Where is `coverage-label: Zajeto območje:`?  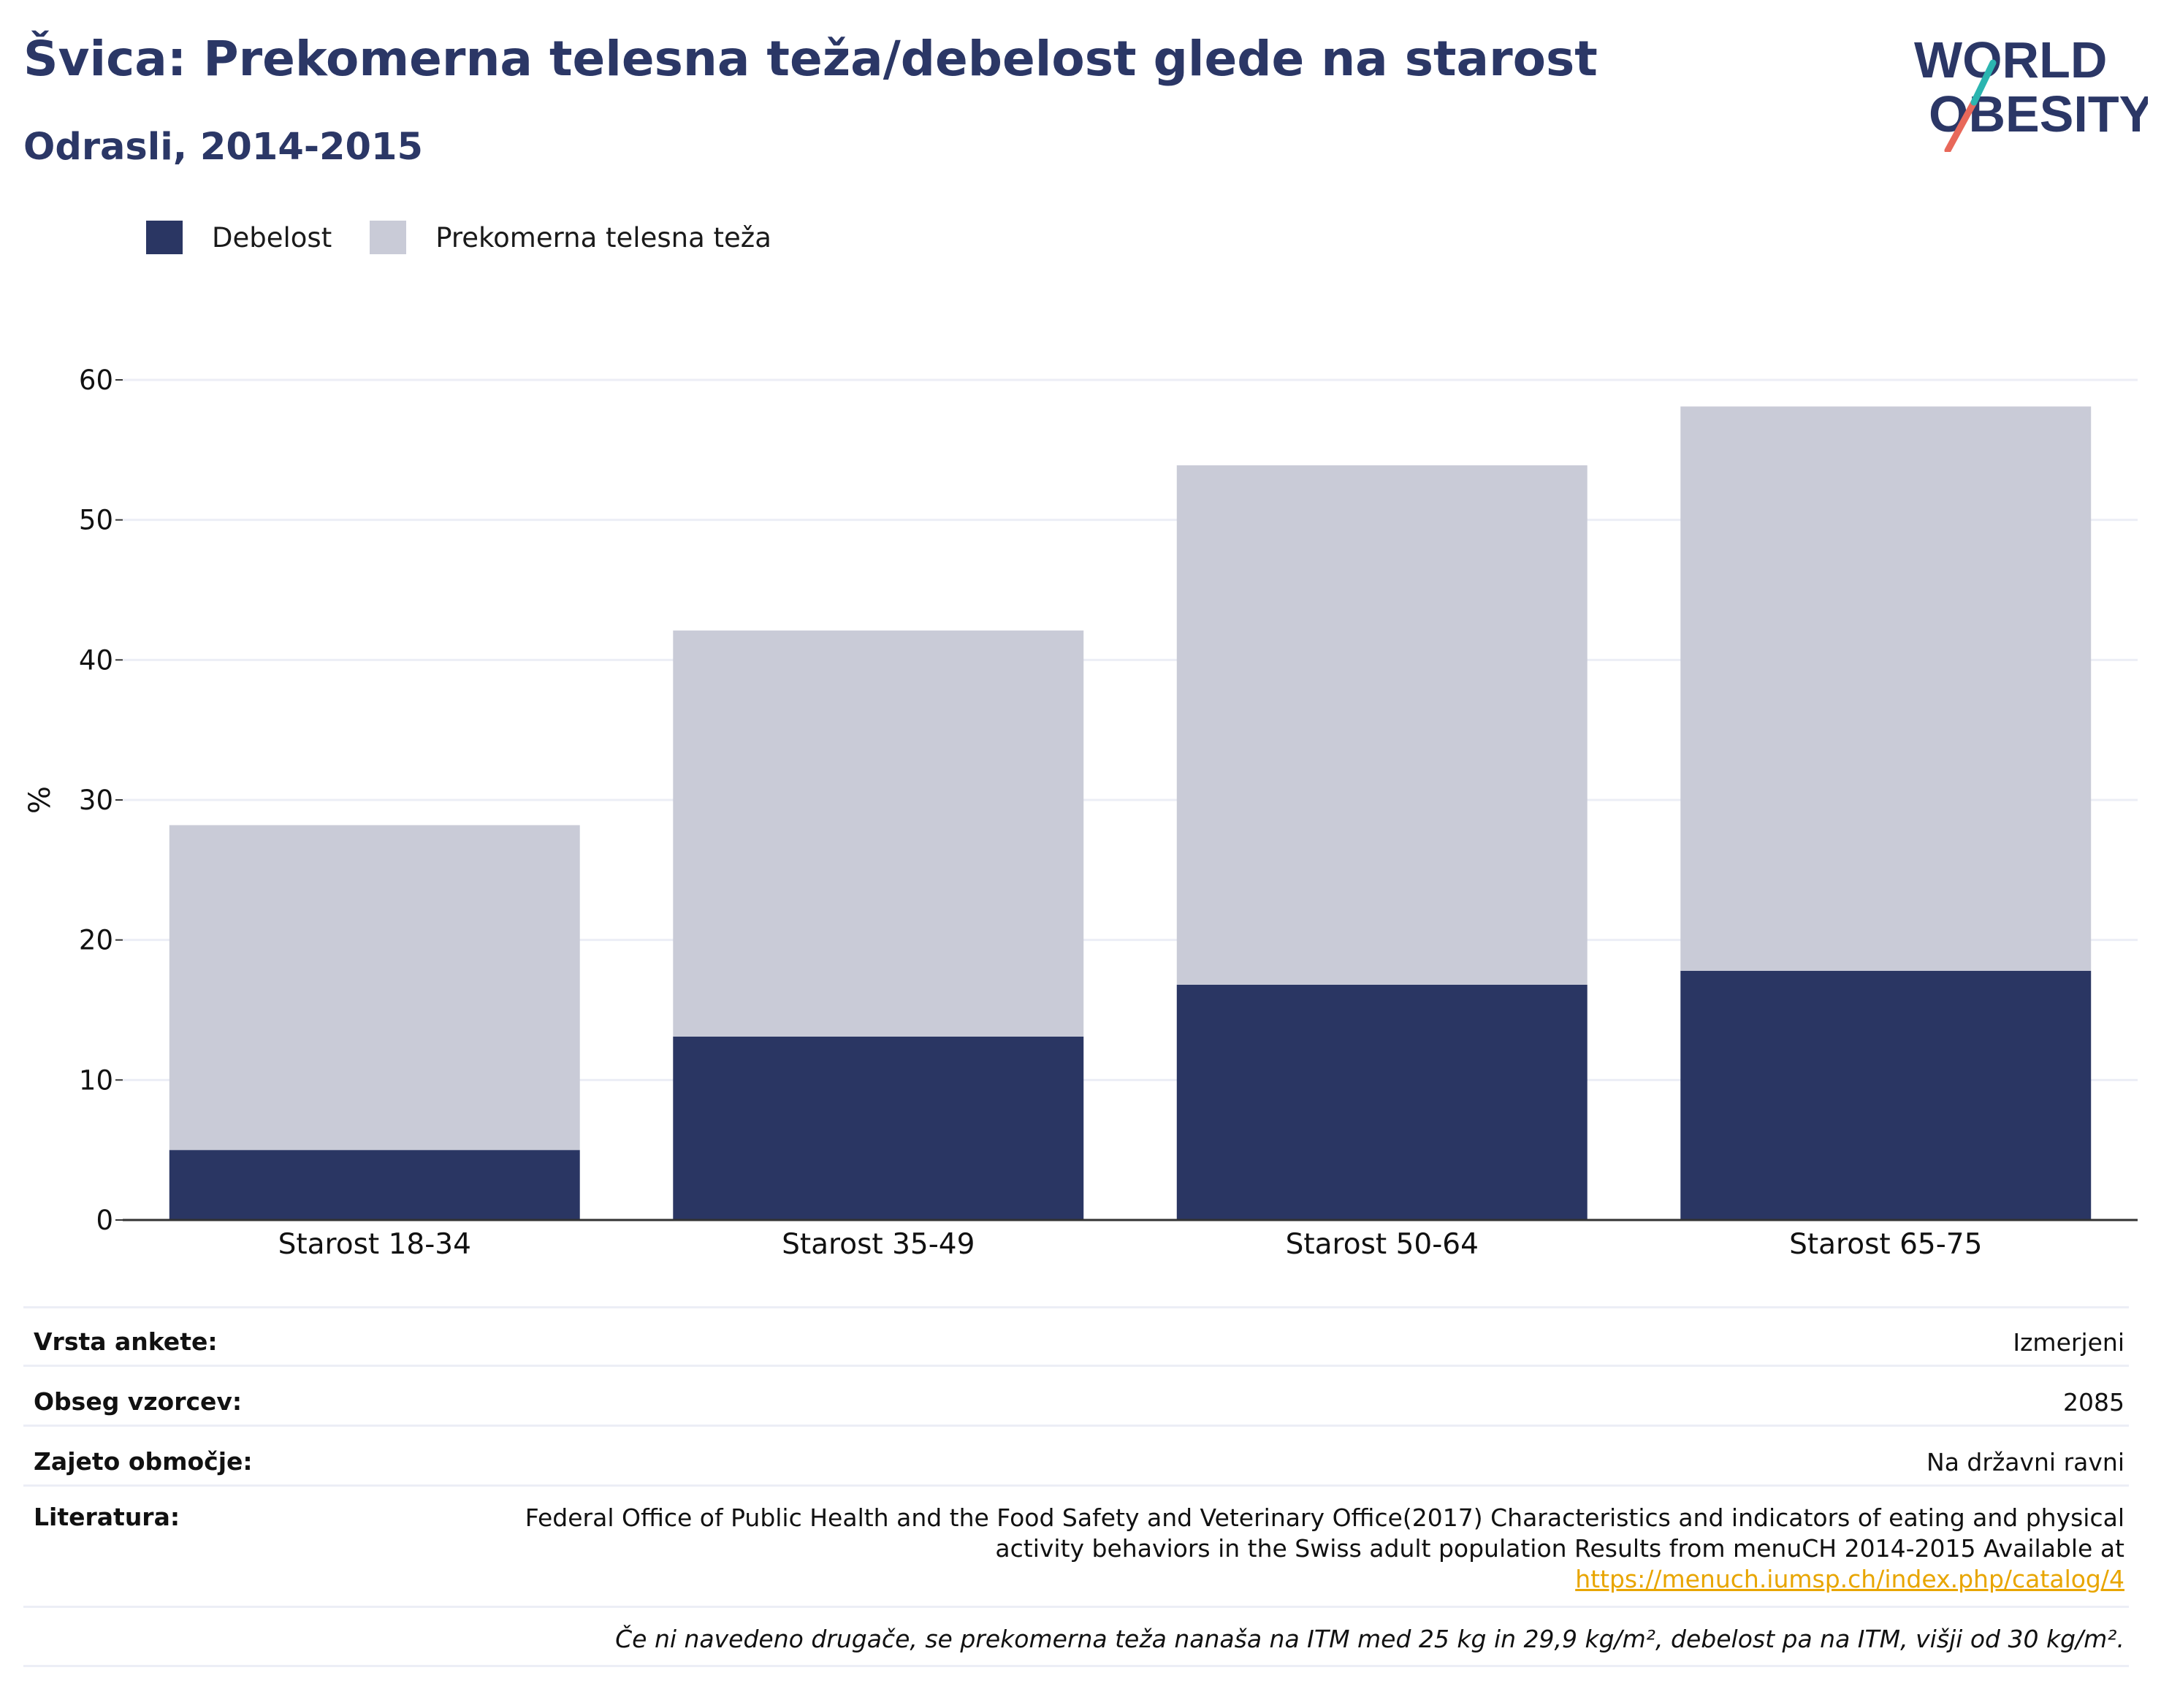 coverage-label: Zajeto območje: is located at coordinates (143, 1462).